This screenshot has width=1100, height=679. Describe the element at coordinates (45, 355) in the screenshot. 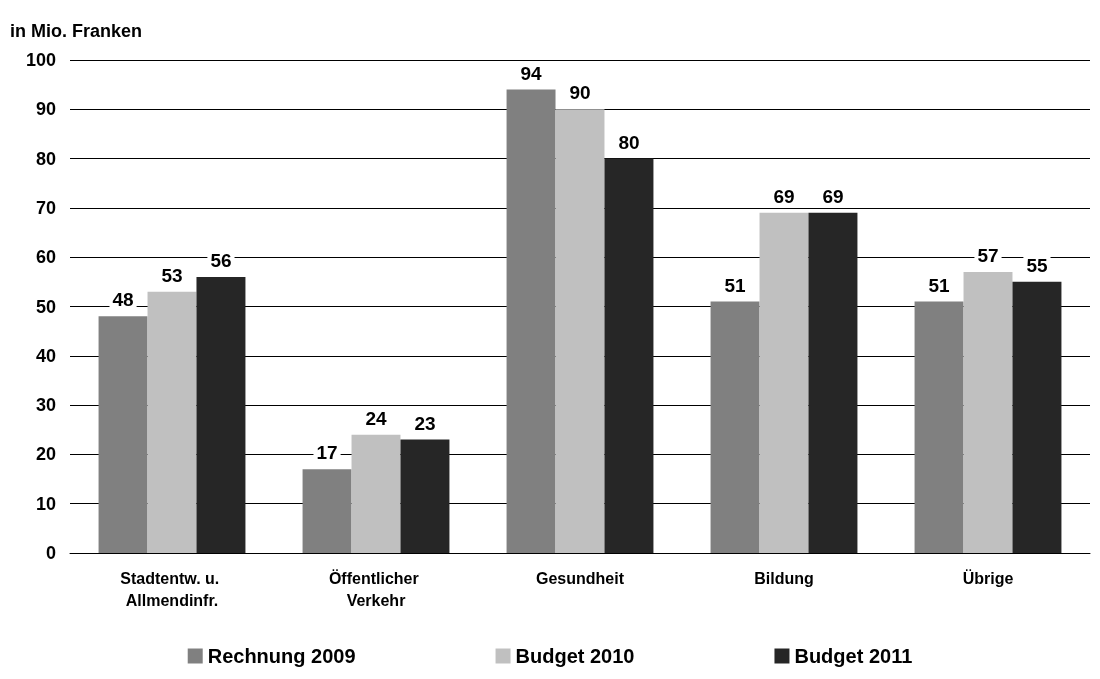

I see `y-tick-label: 40` at that location.